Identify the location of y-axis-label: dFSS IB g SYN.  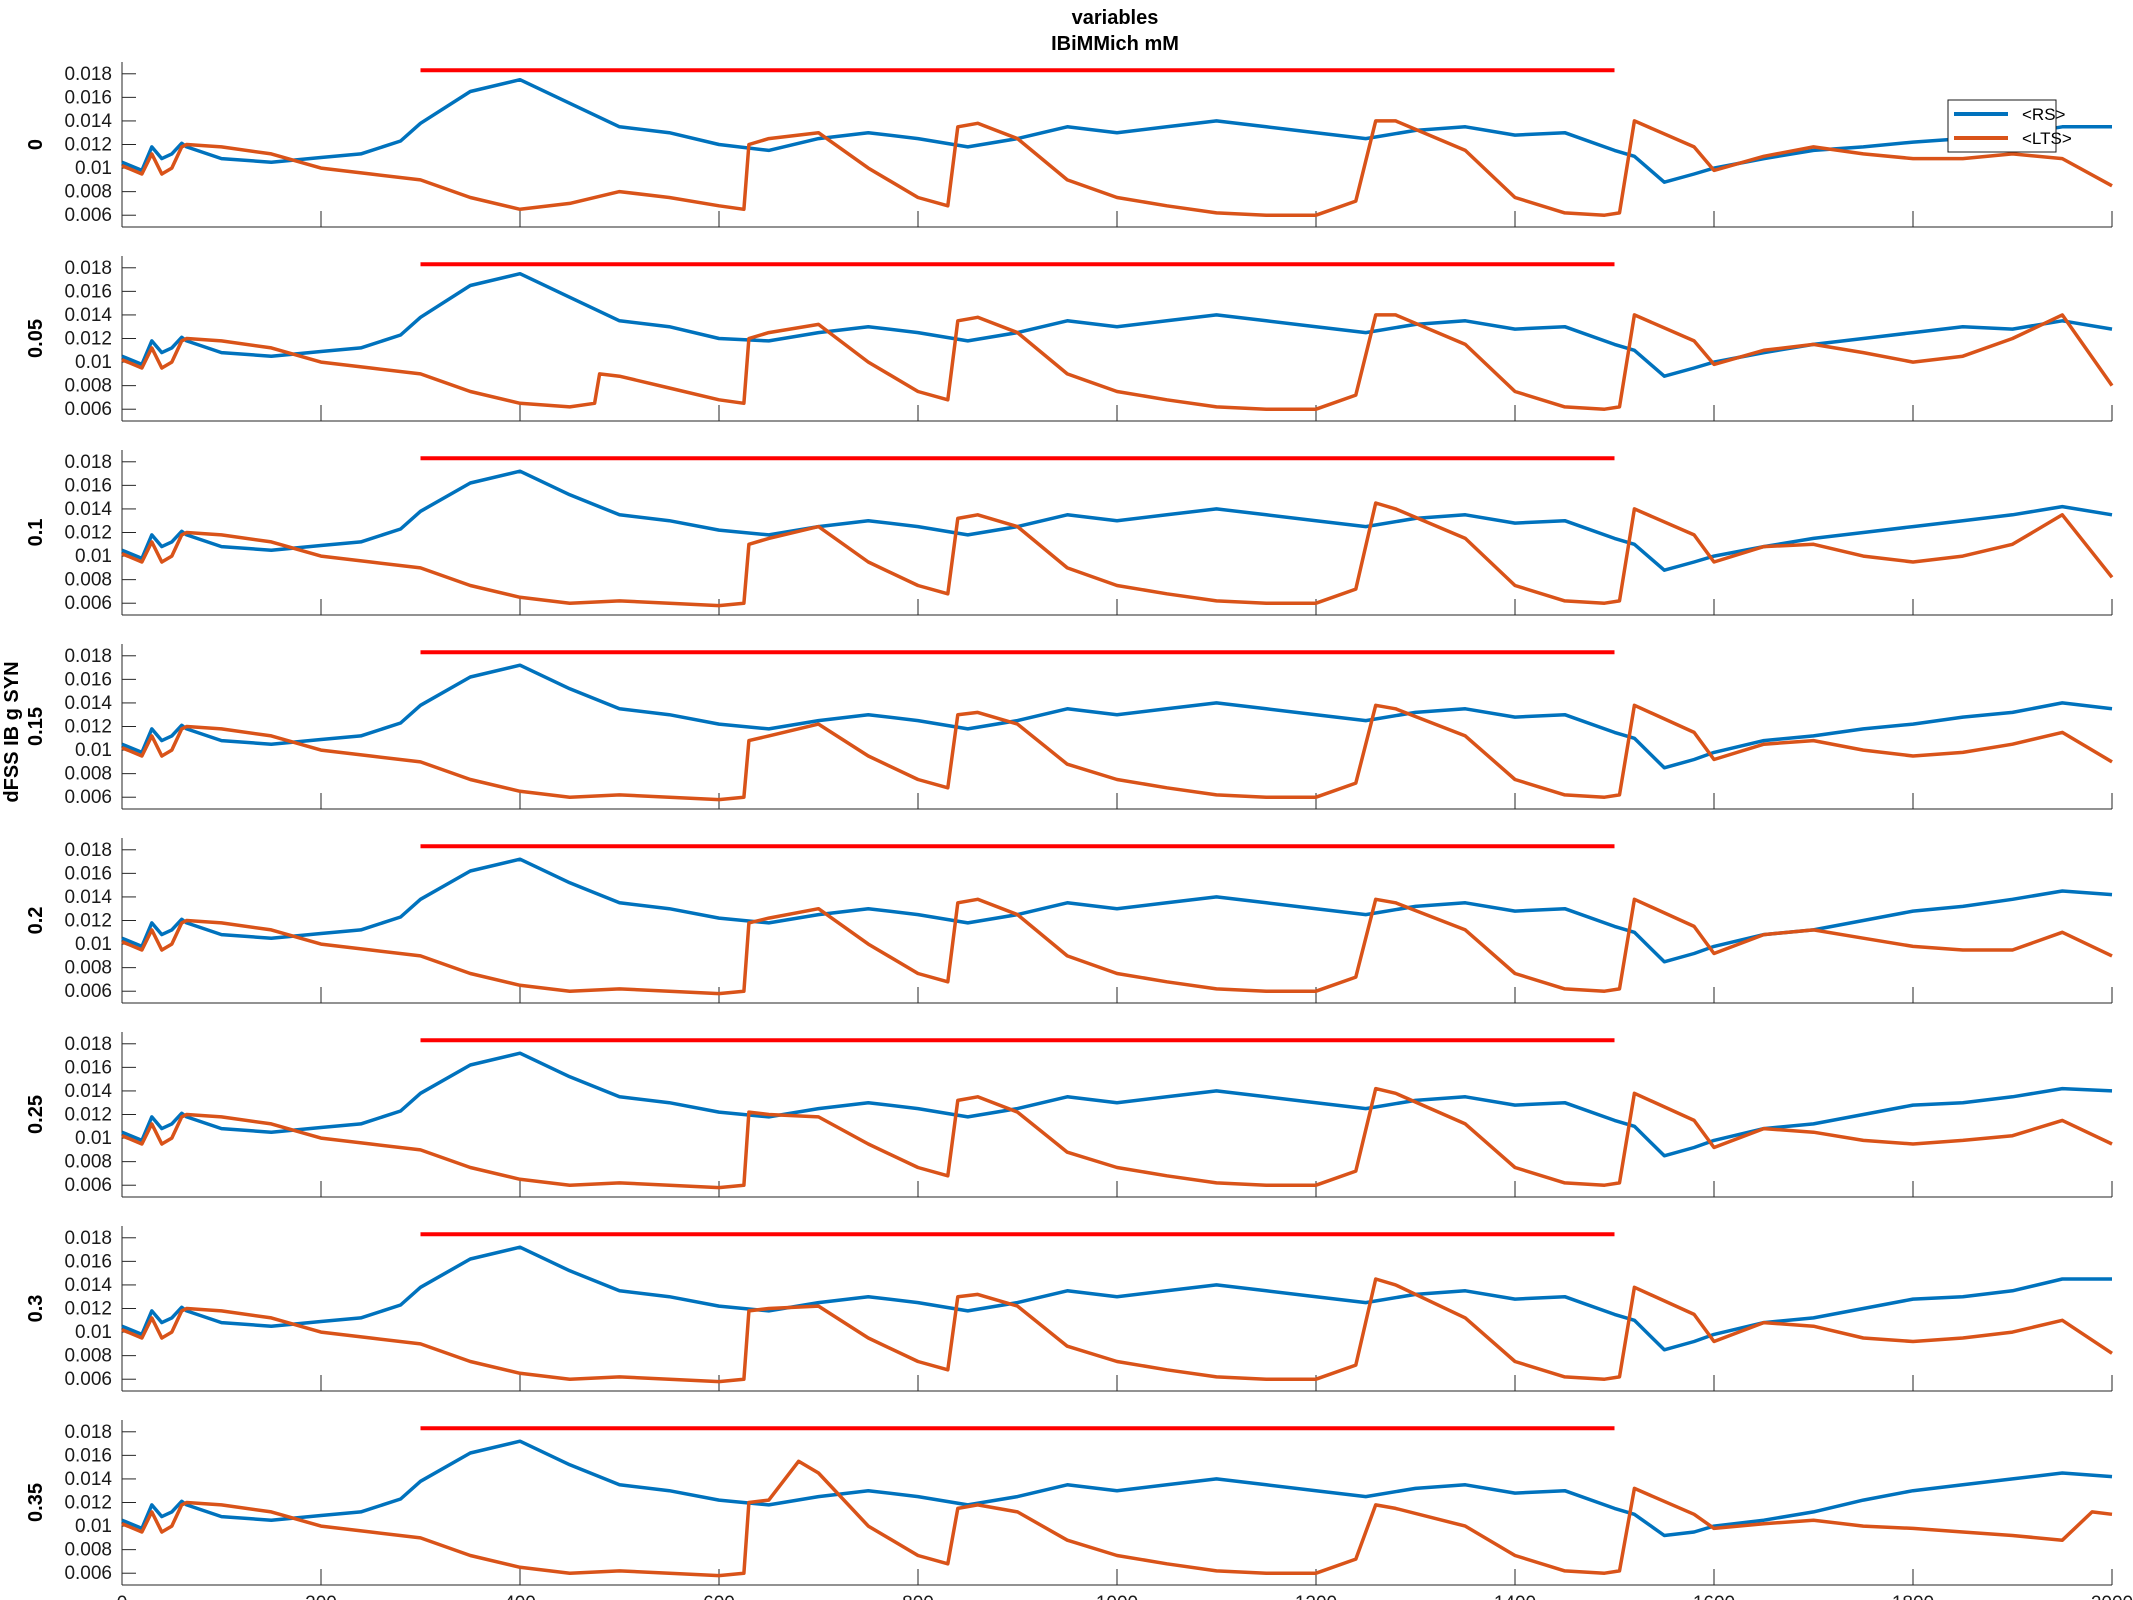
(12, 731).